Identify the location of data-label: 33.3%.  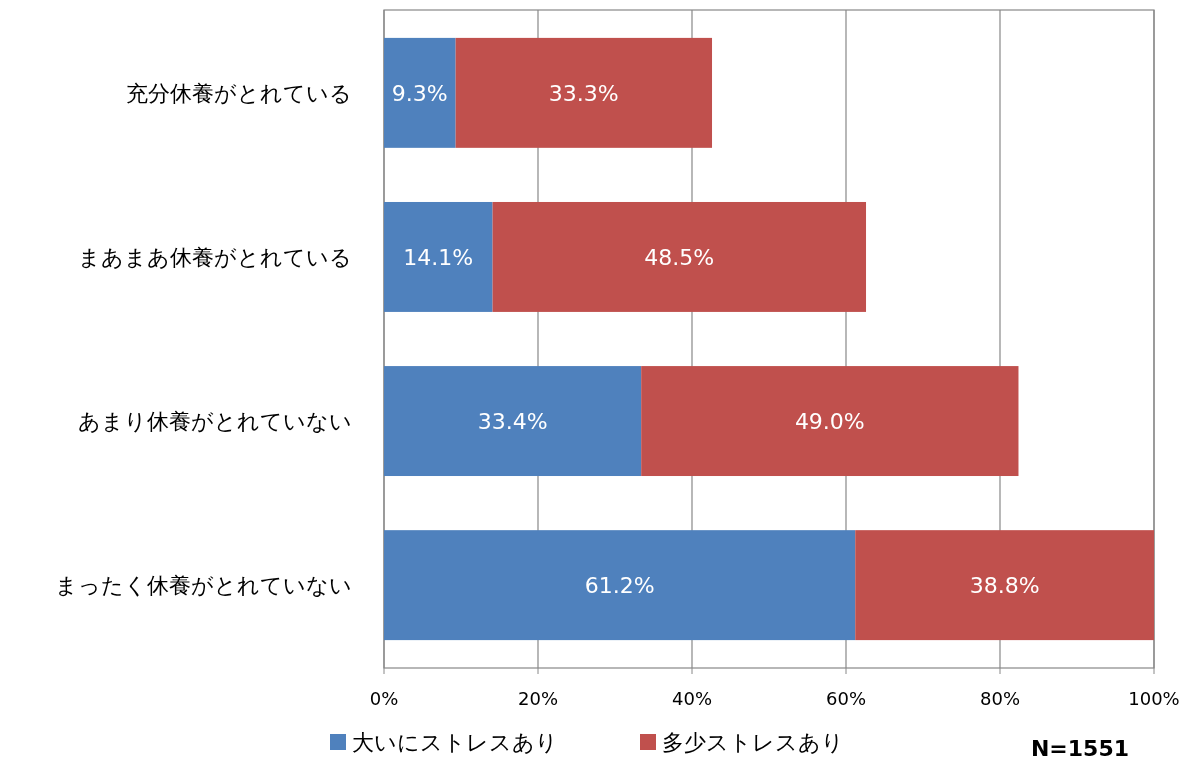
(583, 93).